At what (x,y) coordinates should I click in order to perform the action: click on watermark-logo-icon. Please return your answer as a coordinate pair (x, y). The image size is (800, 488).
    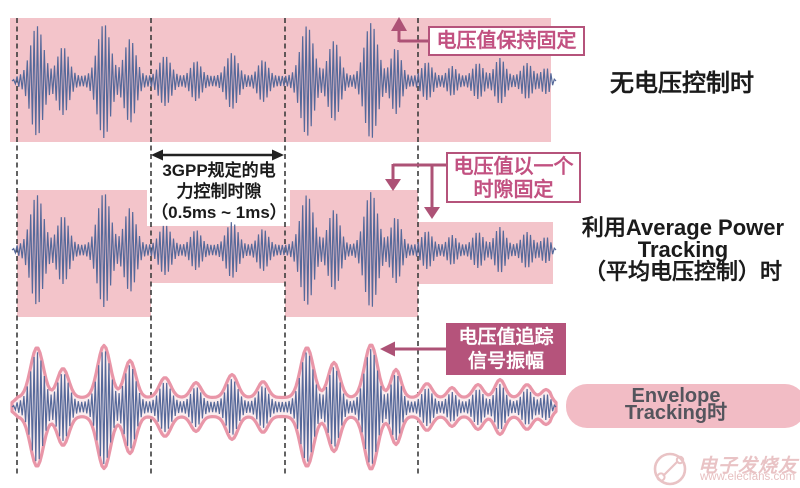
    Looking at the image, I should click on (670, 469).